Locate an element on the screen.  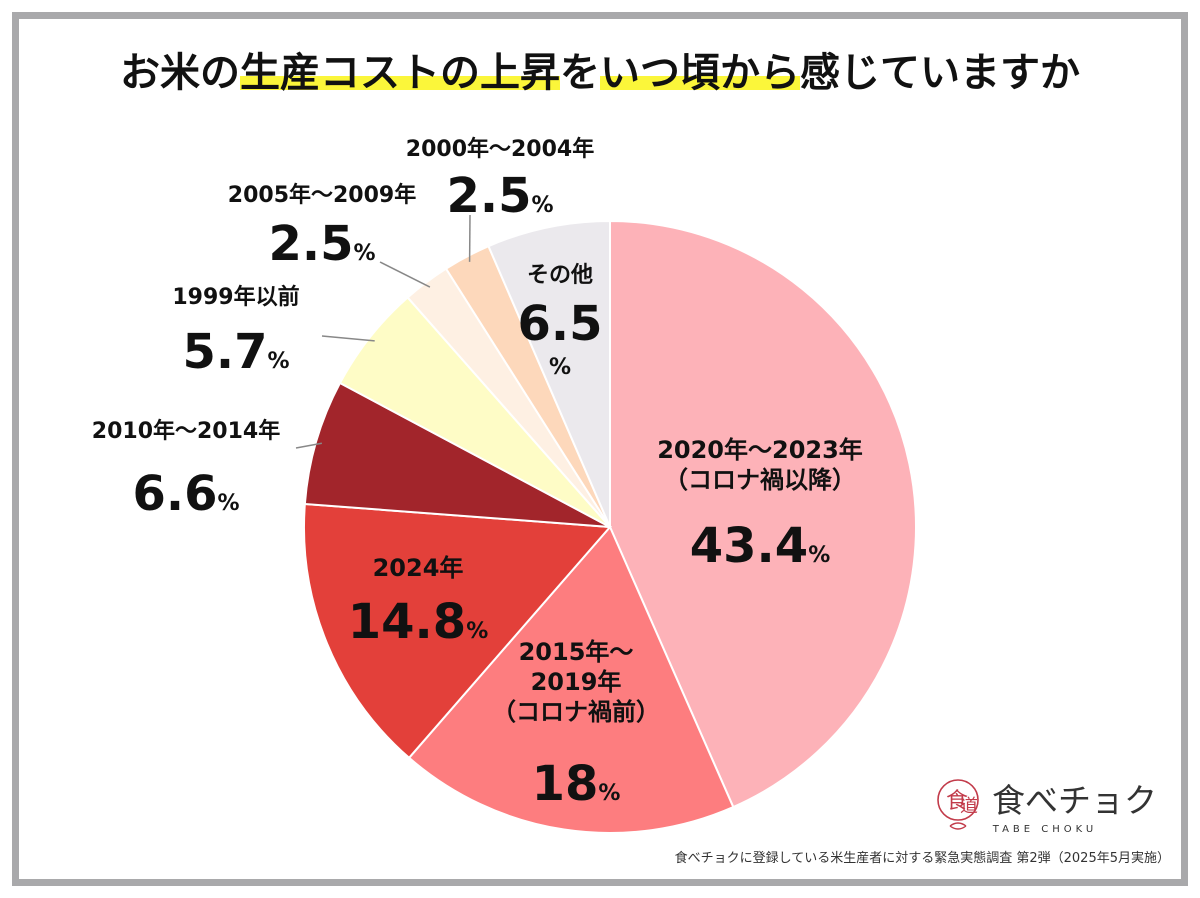
title-part-1: 生産コストの上昇 is located at coordinates (400, 73).